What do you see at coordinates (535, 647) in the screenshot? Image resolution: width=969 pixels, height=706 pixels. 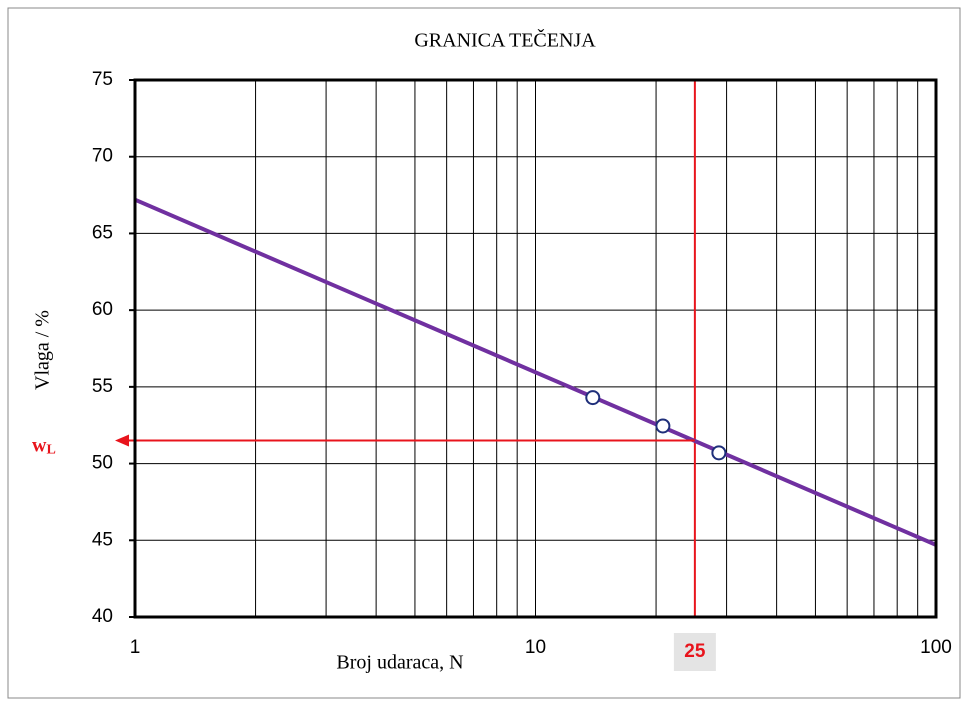 I see `x-tick-label: 10` at bounding box center [535, 647].